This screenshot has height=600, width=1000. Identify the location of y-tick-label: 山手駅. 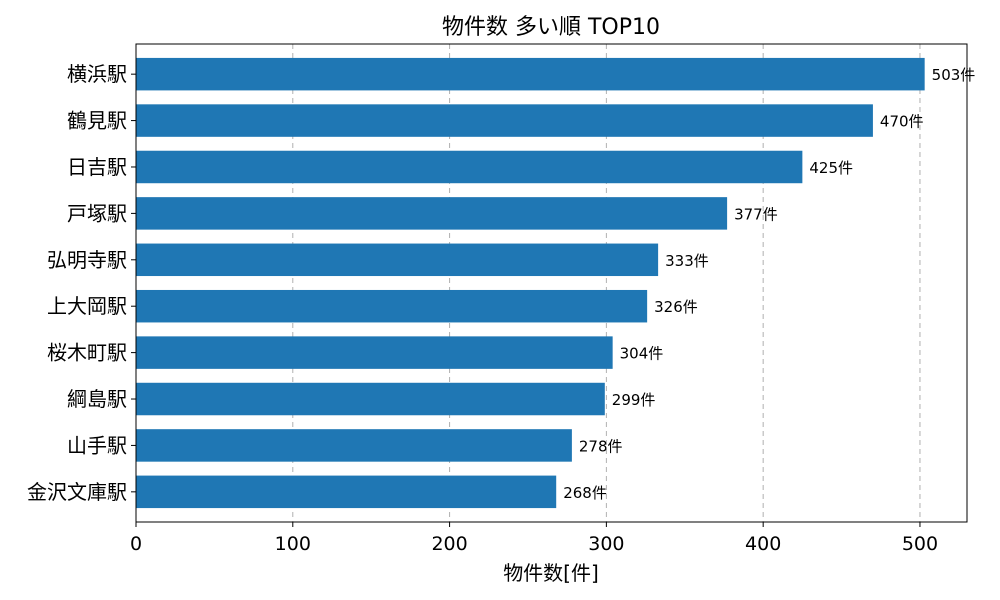
(97, 445).